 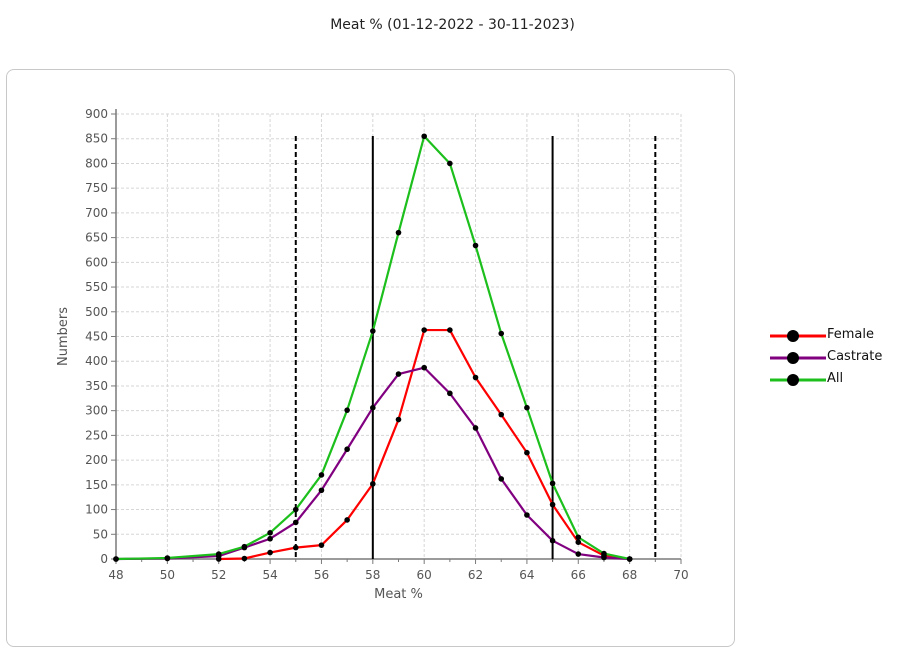 I want to click on chart-title: Meat % (01-12-2022 - 30-11-2023), so click(x=452, y=25).